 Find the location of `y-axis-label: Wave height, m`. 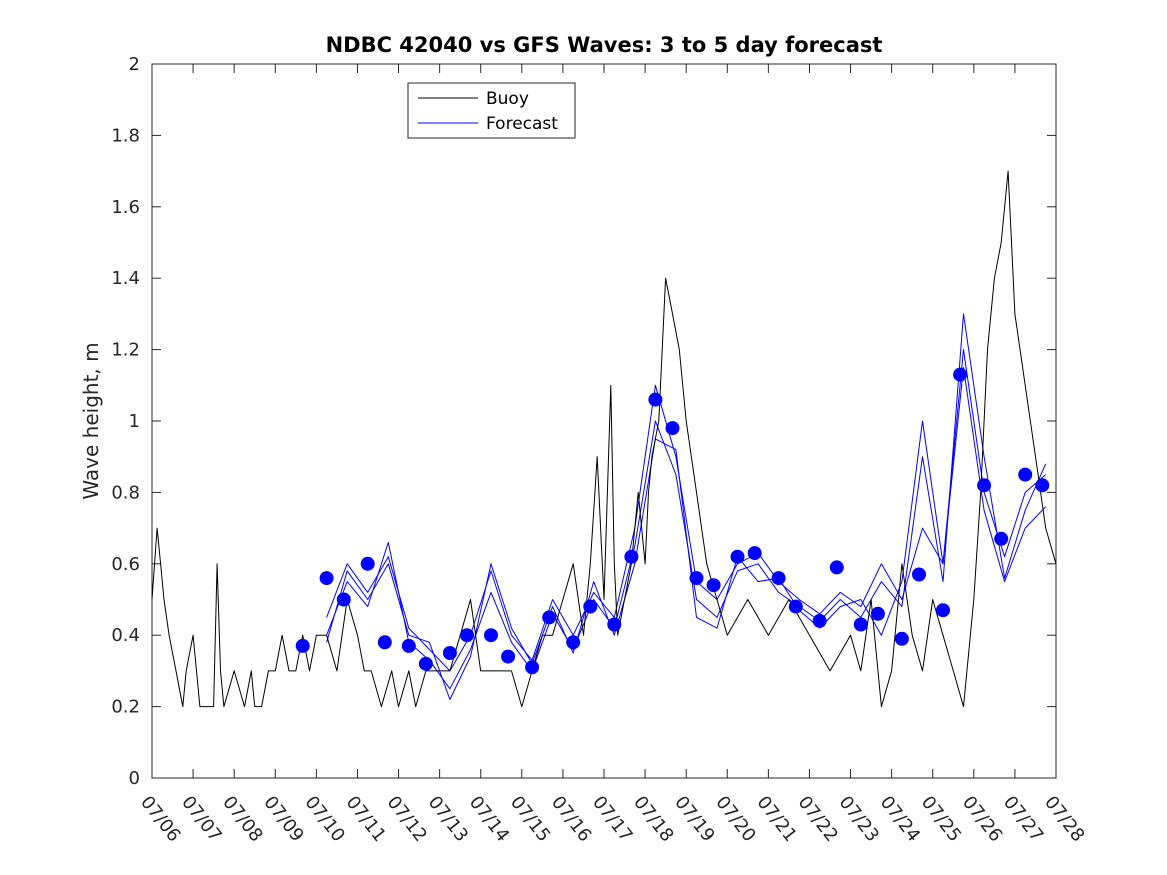

y-axis-label: Wave height, m is located at coordinates (91, 420).